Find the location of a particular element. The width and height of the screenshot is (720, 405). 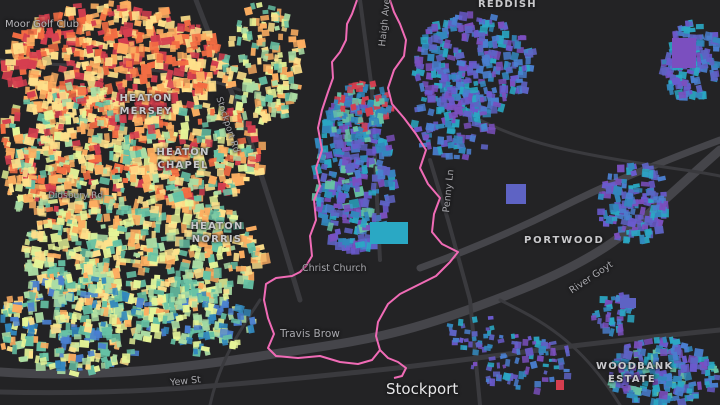

road-segment is located at coordinates (235, 351).